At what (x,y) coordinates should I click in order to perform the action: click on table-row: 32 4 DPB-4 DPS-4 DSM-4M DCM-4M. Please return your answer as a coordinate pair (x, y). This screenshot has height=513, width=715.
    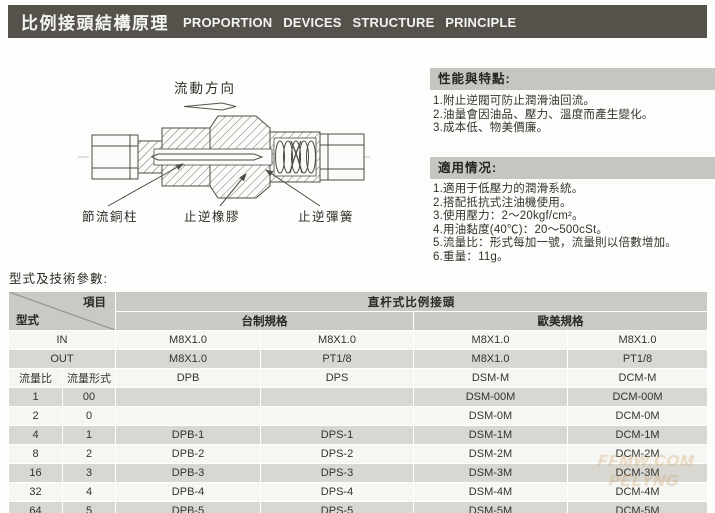
    Looking at the image, I should click on (358, 492).